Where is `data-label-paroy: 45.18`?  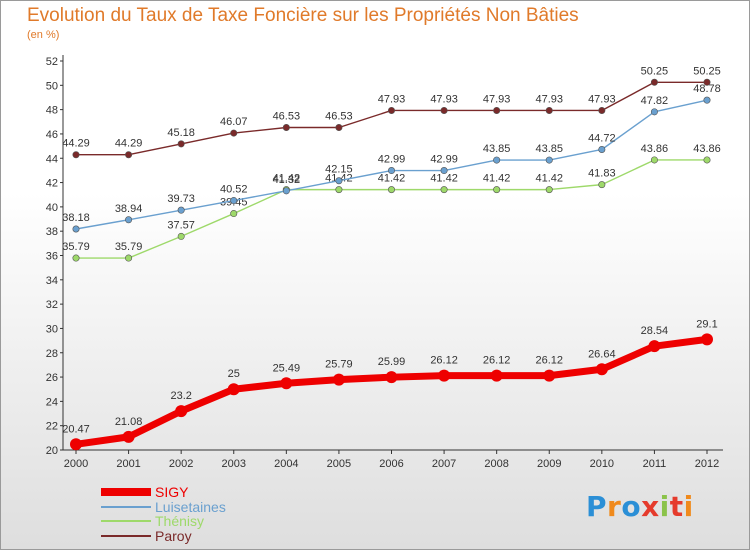 data-label-paroy: 45.18 is located at coordinates (181, 133).